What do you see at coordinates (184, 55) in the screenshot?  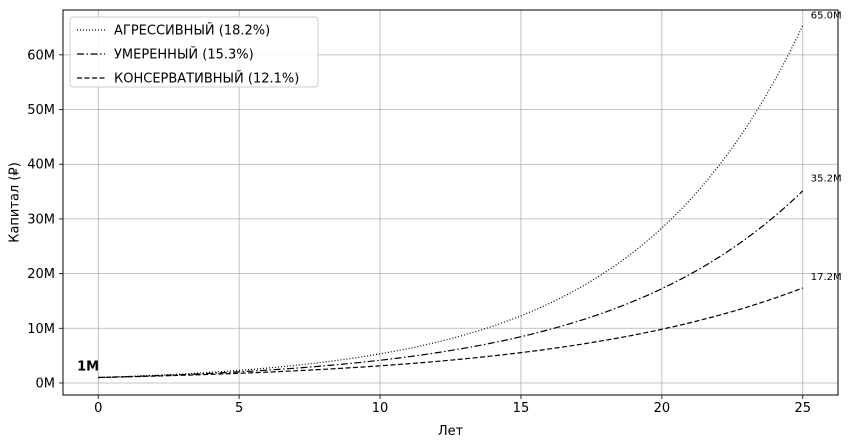 I see `legend-label-2: УМЕРЕННЫЙ (15.3%)` at bounding box center [184, 55].